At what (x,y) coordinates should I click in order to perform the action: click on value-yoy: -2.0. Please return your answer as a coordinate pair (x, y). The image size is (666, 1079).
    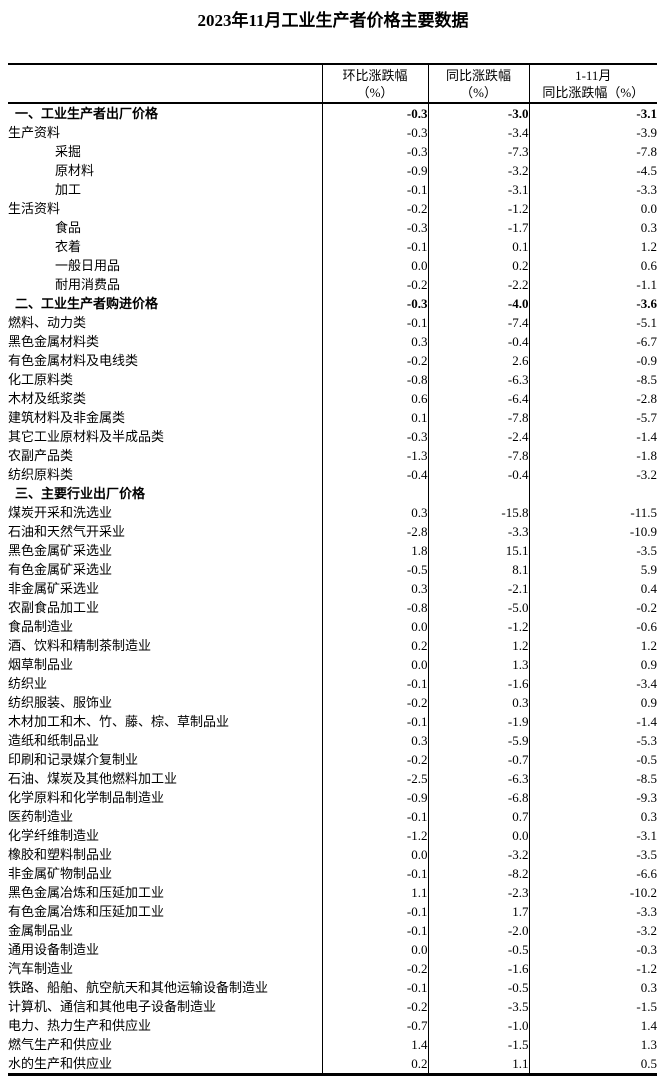
    Looking at the image, I should click on (478, 930).